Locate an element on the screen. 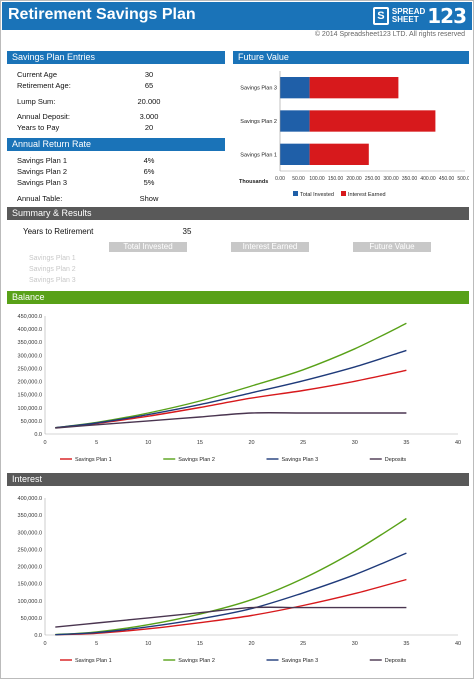  input-rate-plan-3: 5% is located at coordinates (149, 182).